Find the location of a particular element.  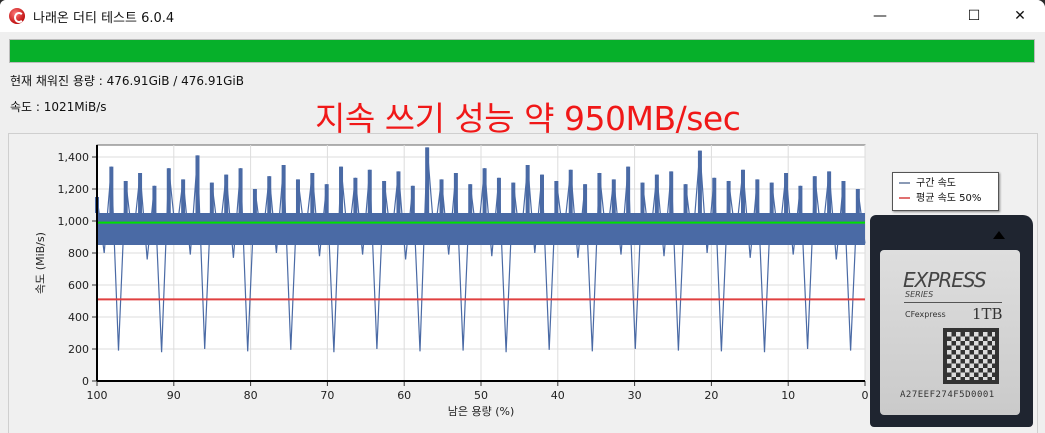

card-series: SERIES is located at coordinates (919, 294).